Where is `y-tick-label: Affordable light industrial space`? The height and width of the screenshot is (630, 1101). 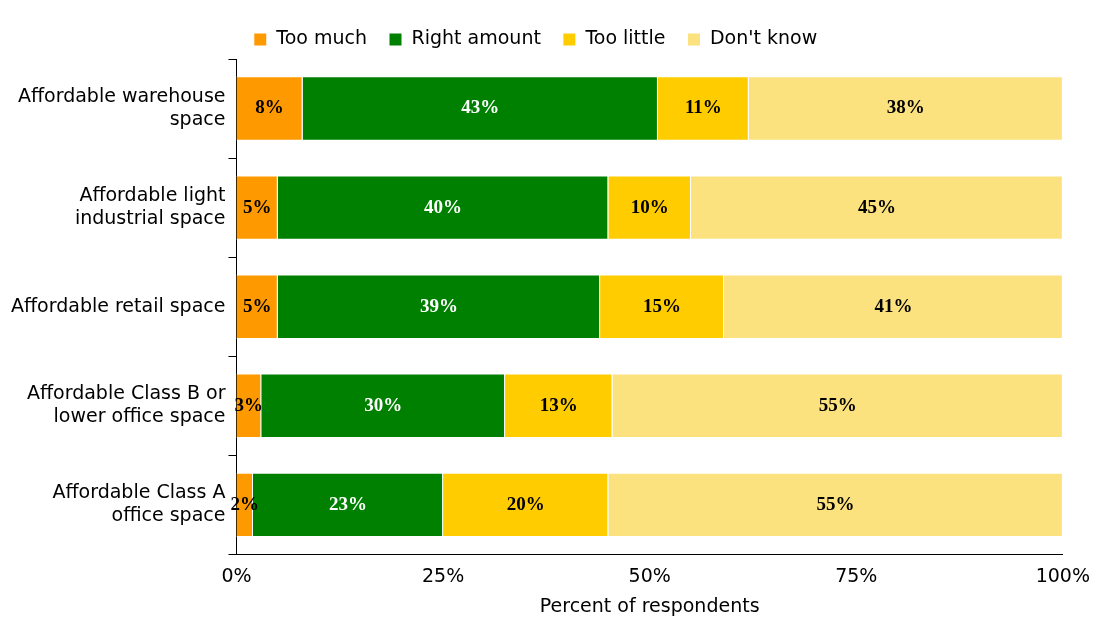
y-tick-label: Affordable light industrial space is located at coordinates (150, 205).